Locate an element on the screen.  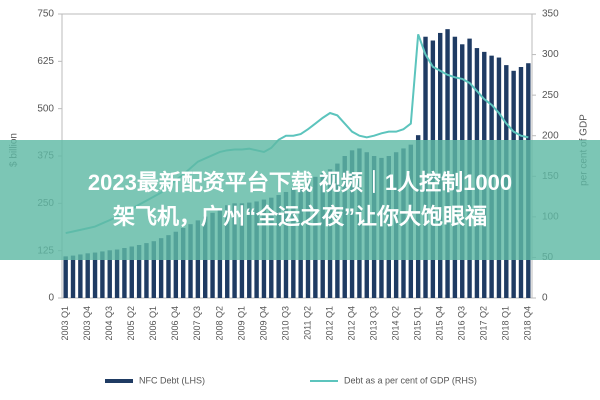
x-tick-label: 2012 Q1 is located at coordinates (329, 323).